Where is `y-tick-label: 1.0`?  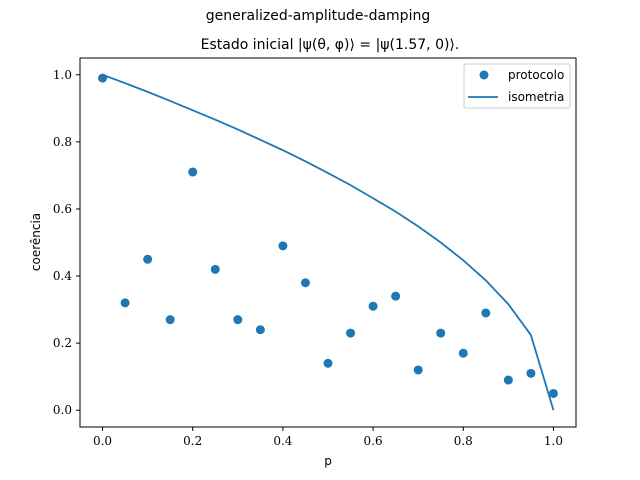
y-tick-label: 1.0 is located at coordinates (62, 75).